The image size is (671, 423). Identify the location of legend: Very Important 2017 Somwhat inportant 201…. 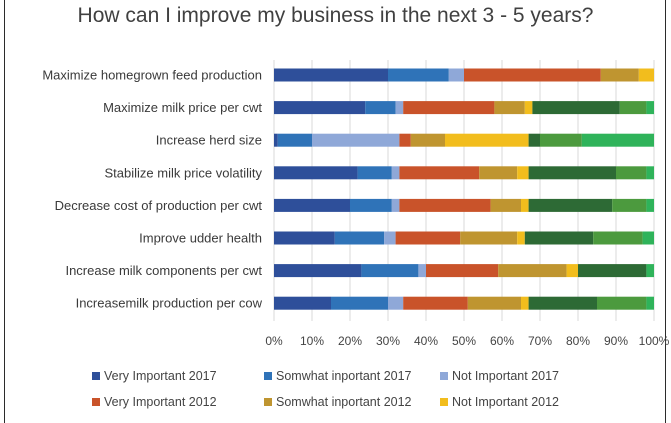
(325, 389).